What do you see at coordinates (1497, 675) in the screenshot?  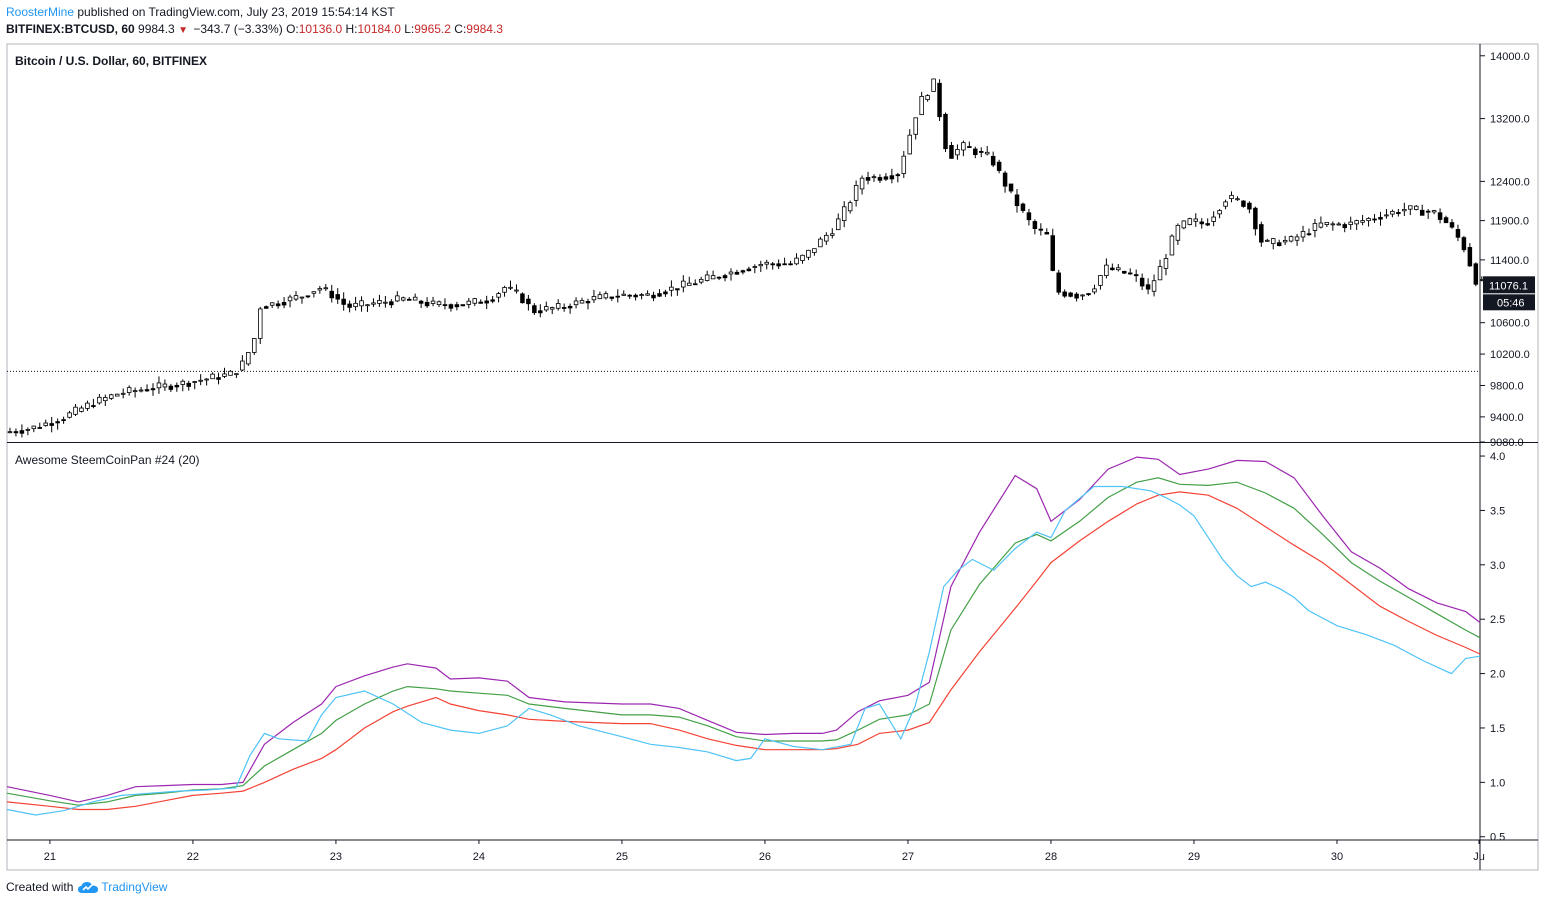 I see `indicator-tick-label: 2.0` at bounding box center [1497, 675].